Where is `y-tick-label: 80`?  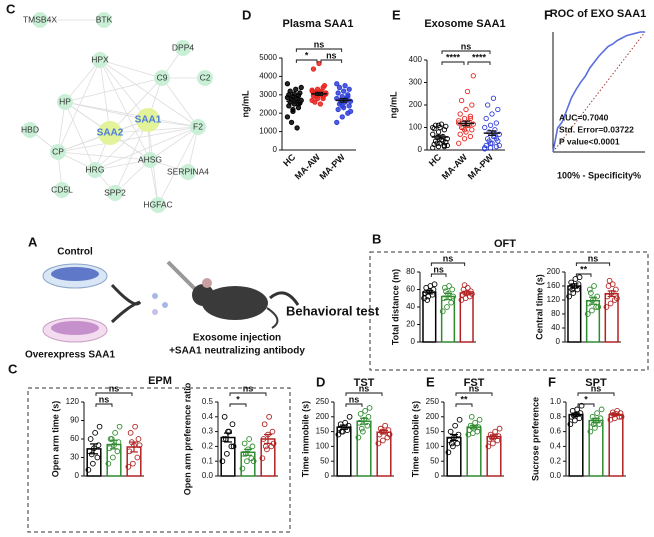
y-tick-label: 80 is located at coordinates (555, 313).